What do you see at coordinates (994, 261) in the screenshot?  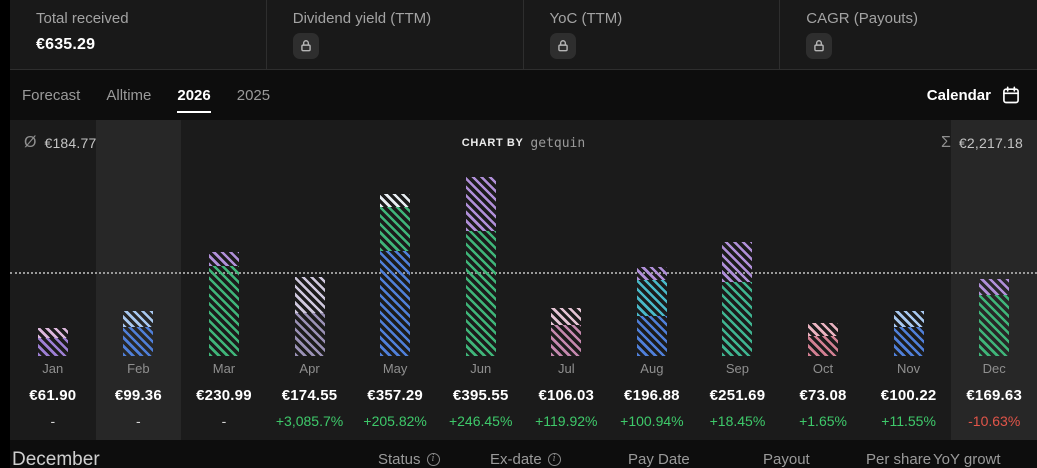 I see `dividend-bar-dec` at bounding box center [994, 261].